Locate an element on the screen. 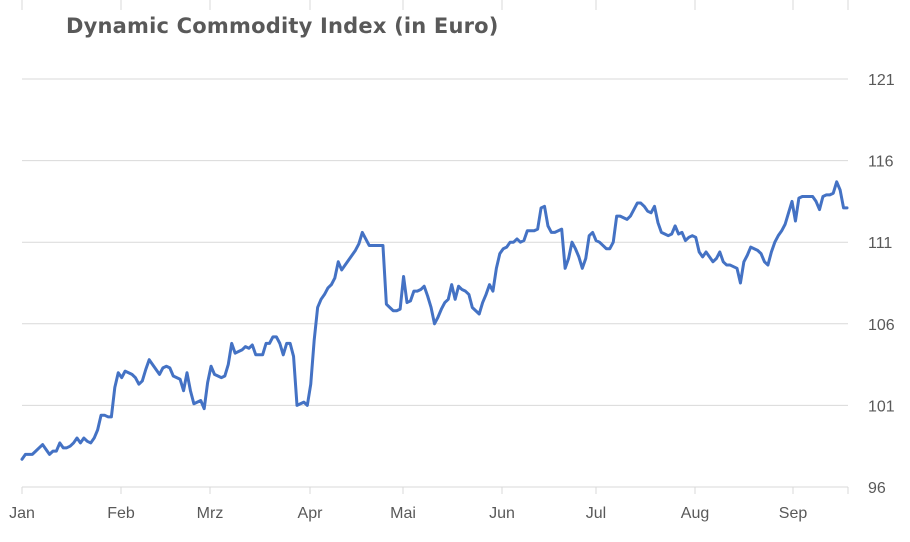 This screenshot has width=910, height=542. x-tick-label: Mai is located at coordinates (403, 513).